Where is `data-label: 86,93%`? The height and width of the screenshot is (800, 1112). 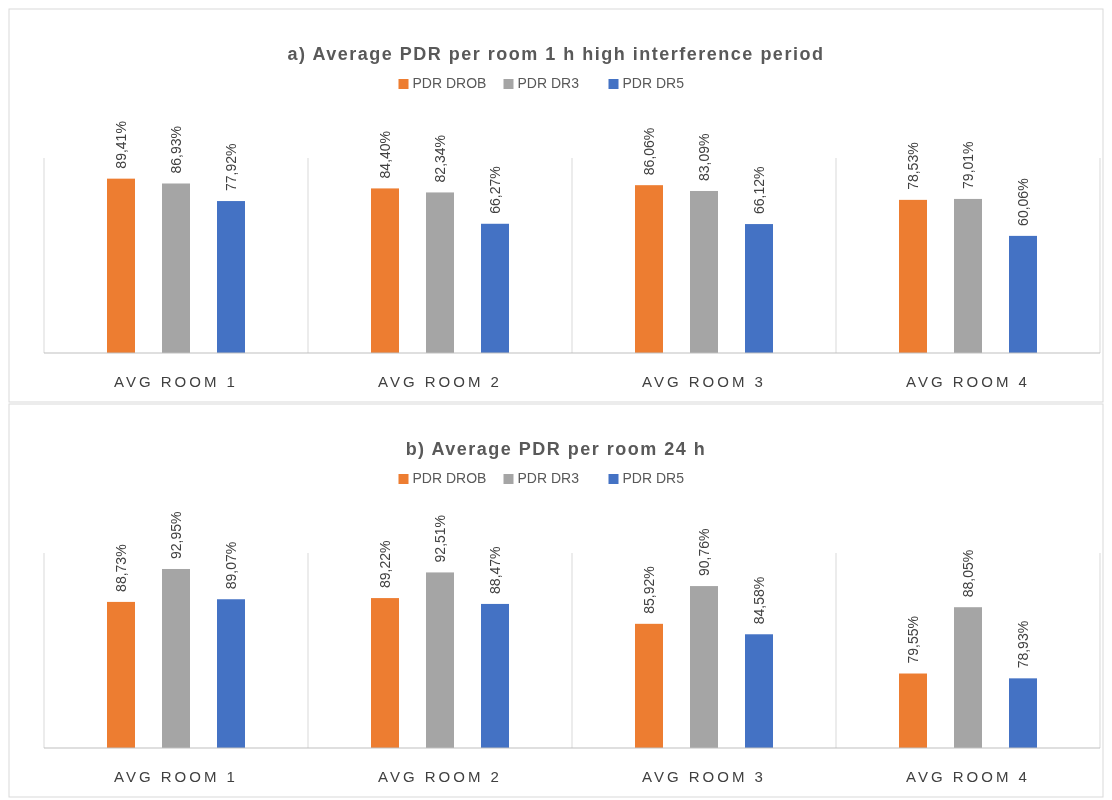 data-label: 86,93% is located at coordinates (176, 150).